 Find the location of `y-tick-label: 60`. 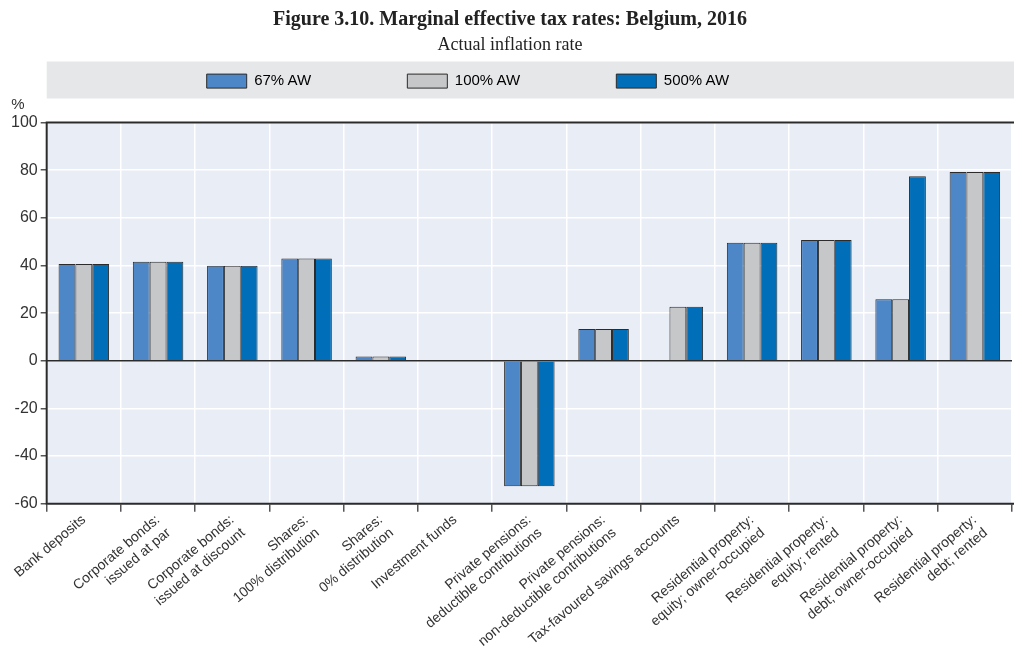

y-tick-label: 60 is located at coordinates (28, 217).